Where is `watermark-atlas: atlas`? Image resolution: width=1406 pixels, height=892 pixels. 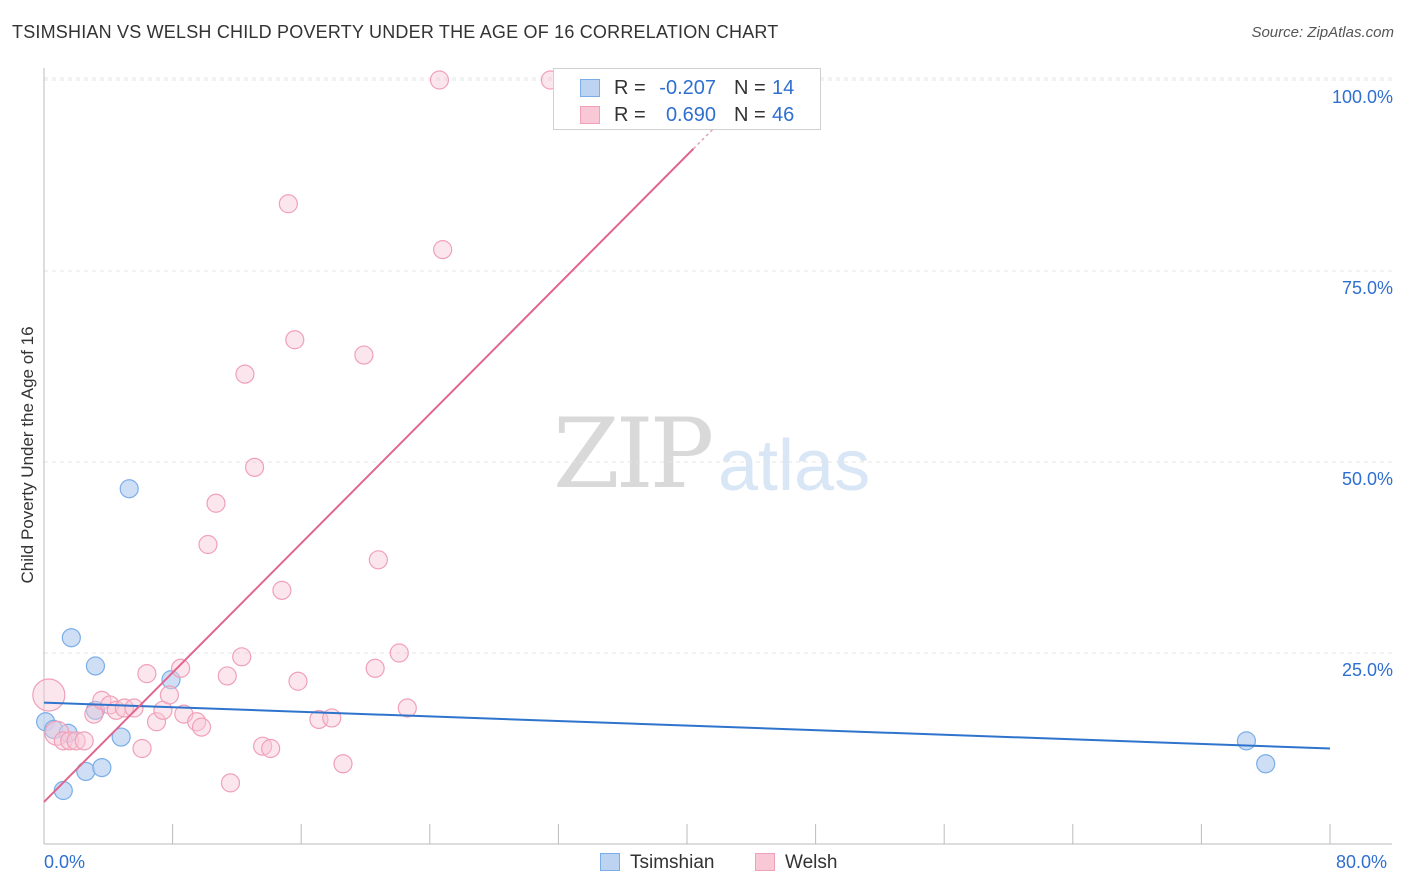
watermark-atlas: atlas is located at coordinates (794, 466).